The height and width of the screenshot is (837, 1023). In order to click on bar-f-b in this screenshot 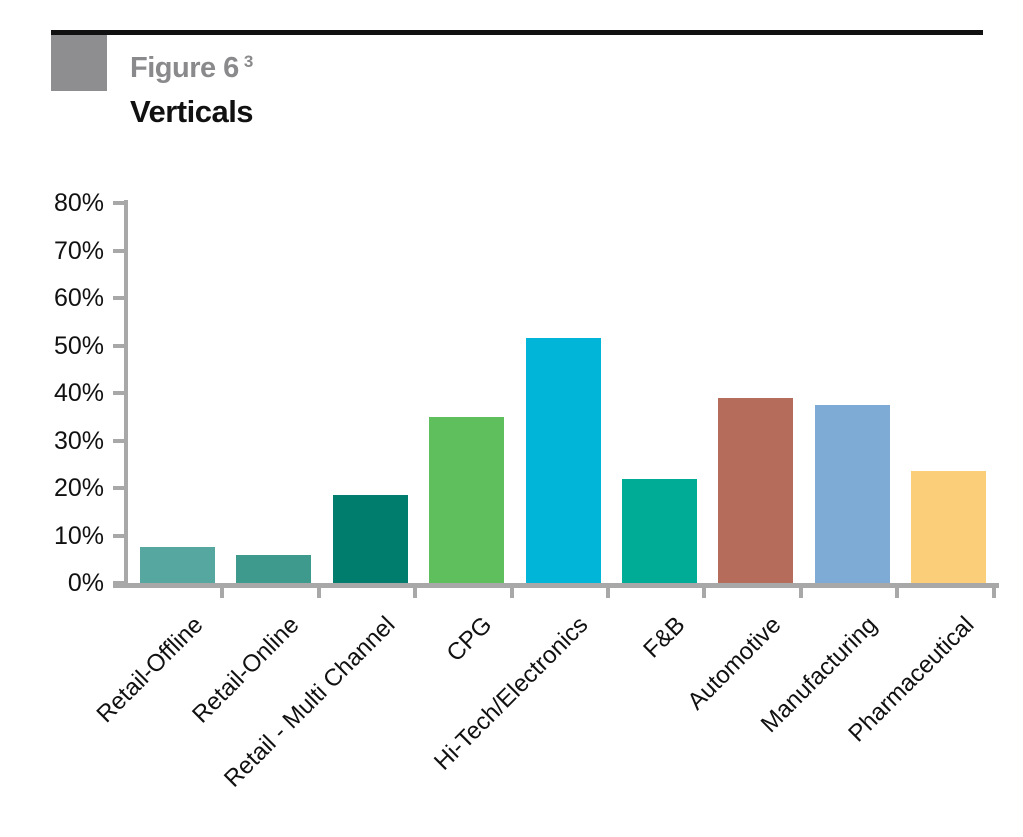, I will do `click(659, 530)`.